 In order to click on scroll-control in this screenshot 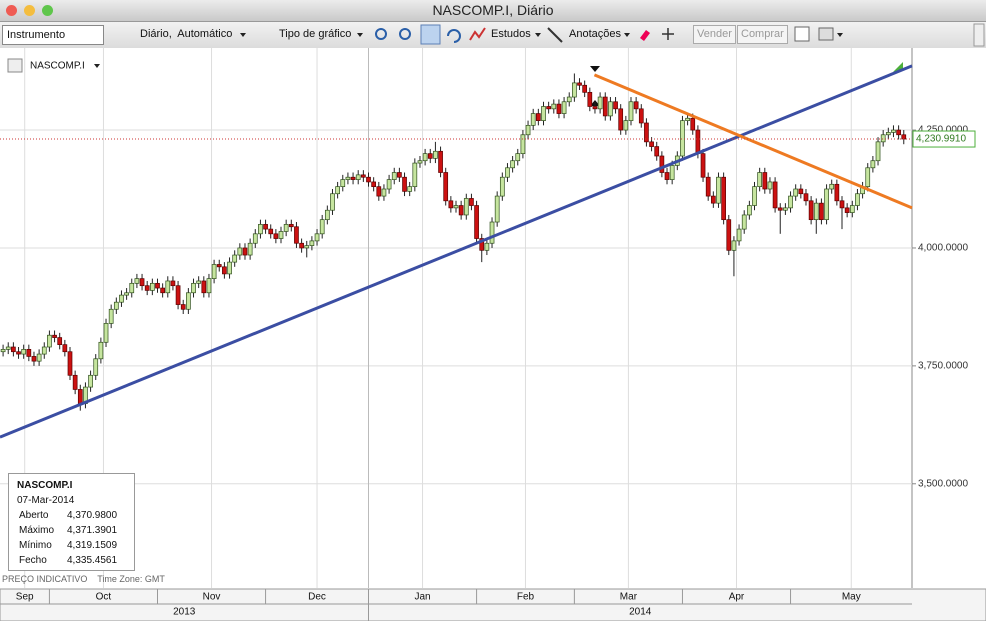, I will do `click(979, 35)`.